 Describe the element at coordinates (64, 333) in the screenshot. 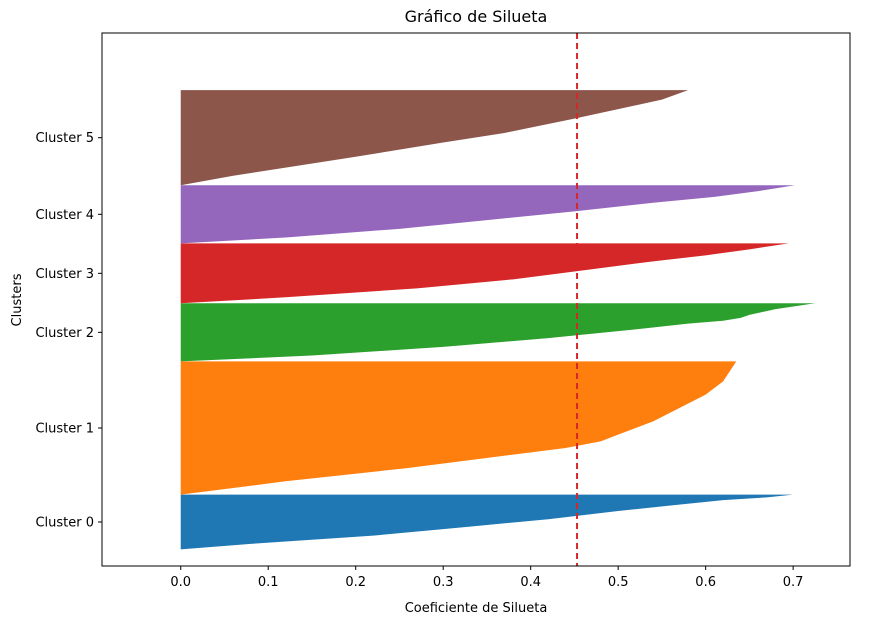

I see `y-tick-label-2: Cluster 2` at that location.